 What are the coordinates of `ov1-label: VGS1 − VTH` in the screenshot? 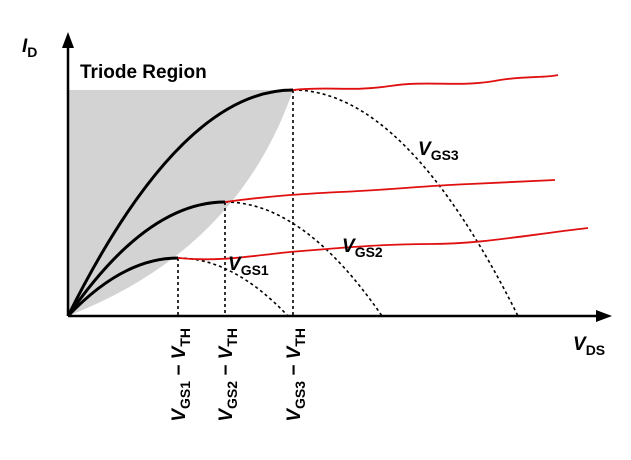 It's located at (181, 375).